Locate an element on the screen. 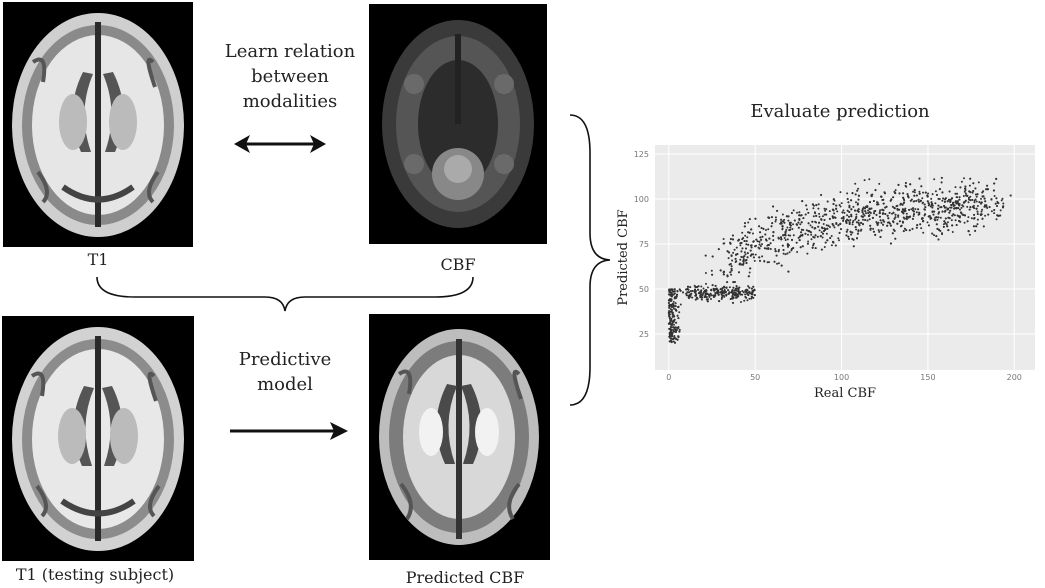 The image size is (1045, 588). x-tick-label: 50 is located at coordinates (755, 377).